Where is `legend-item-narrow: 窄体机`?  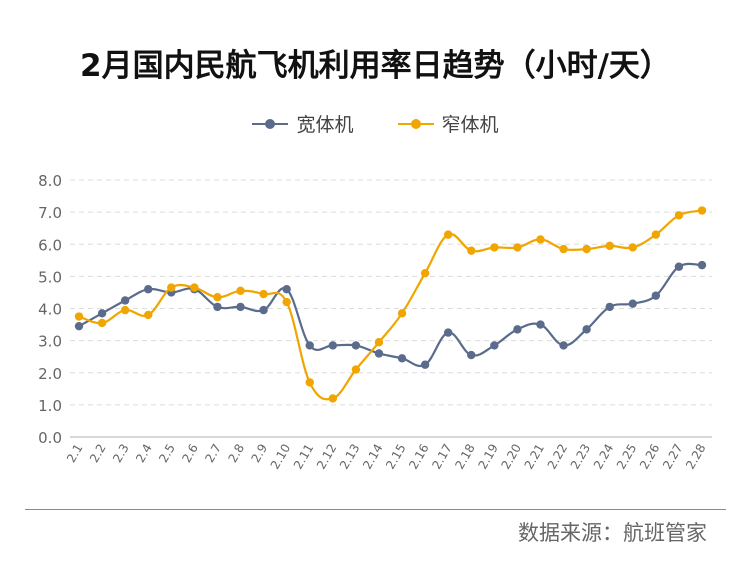 legend-item-narrow: 窄体机 is located at coordinates (448, 123).